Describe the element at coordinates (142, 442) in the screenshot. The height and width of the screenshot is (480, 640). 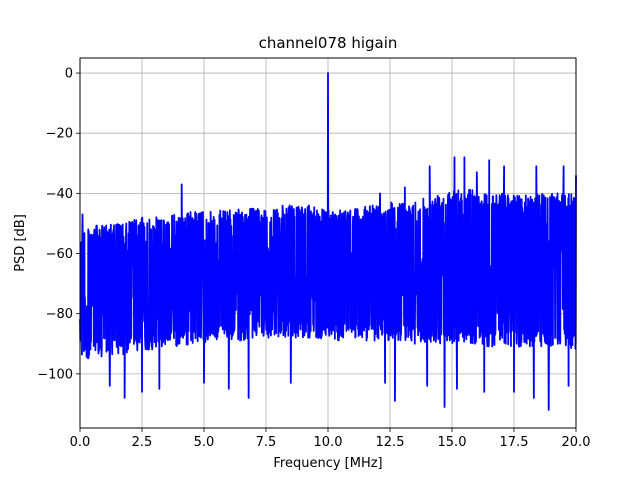
I see `x-tick-label: 2.5` at that location.